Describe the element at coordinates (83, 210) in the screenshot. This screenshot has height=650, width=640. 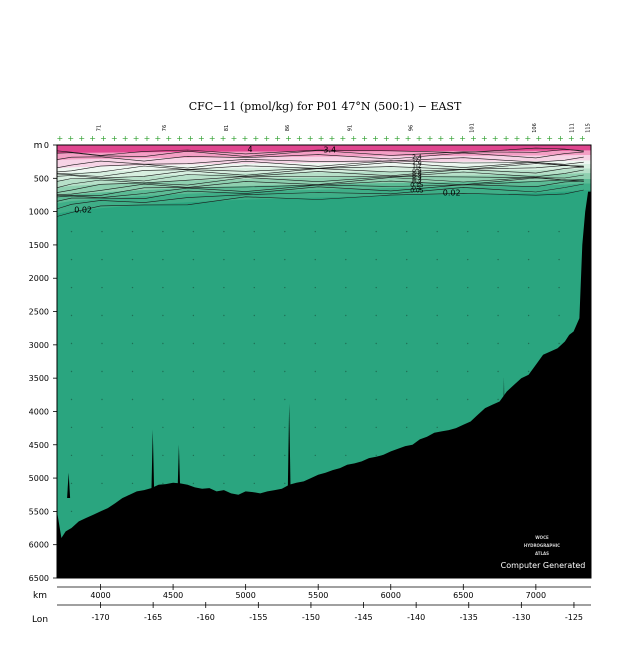
I see `contour-label: 0.02` at that location.